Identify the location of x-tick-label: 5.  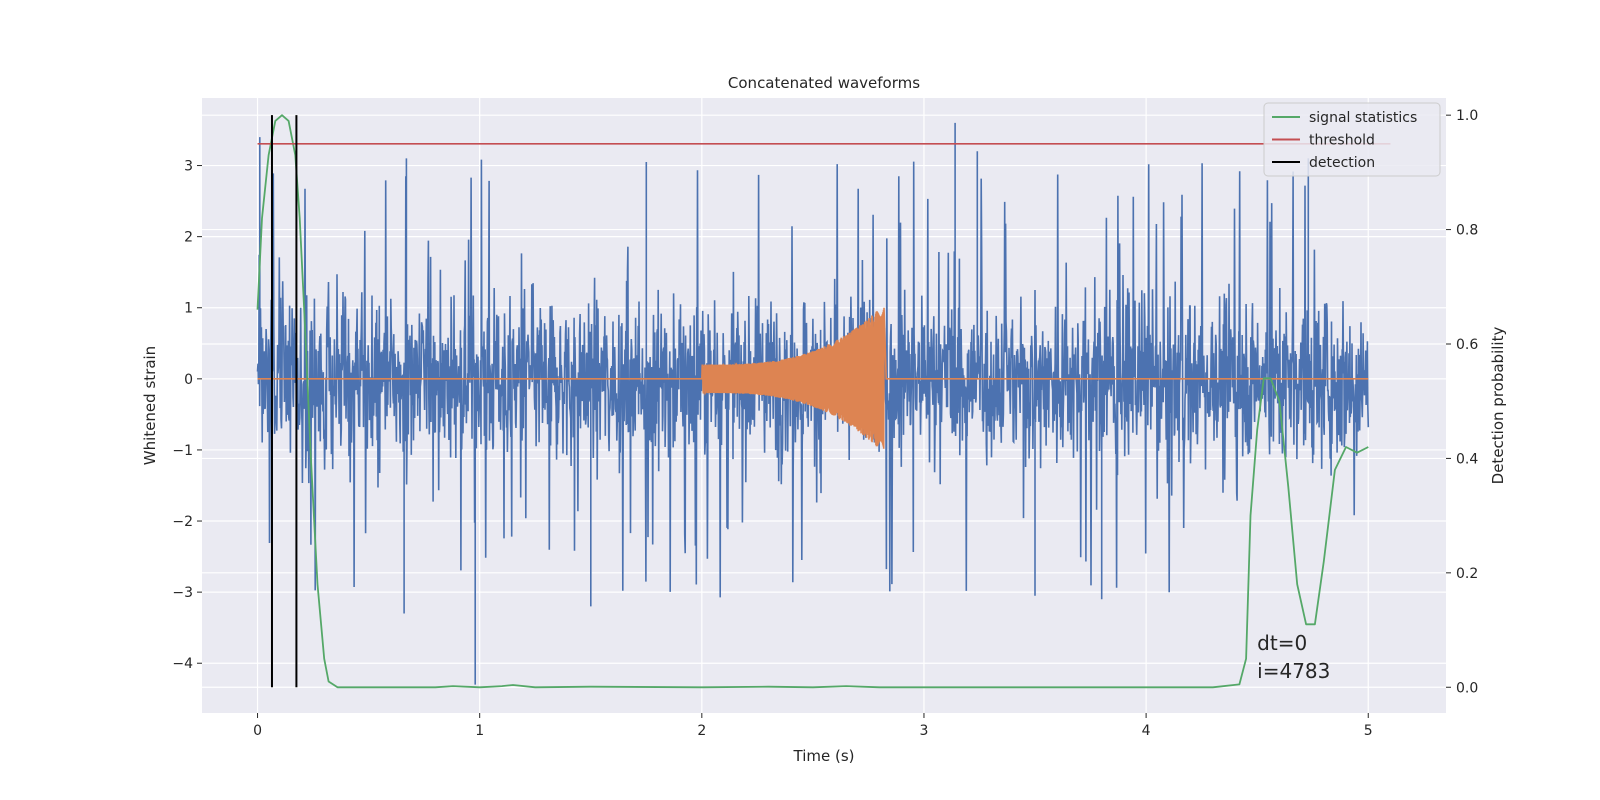
(1368, 731).